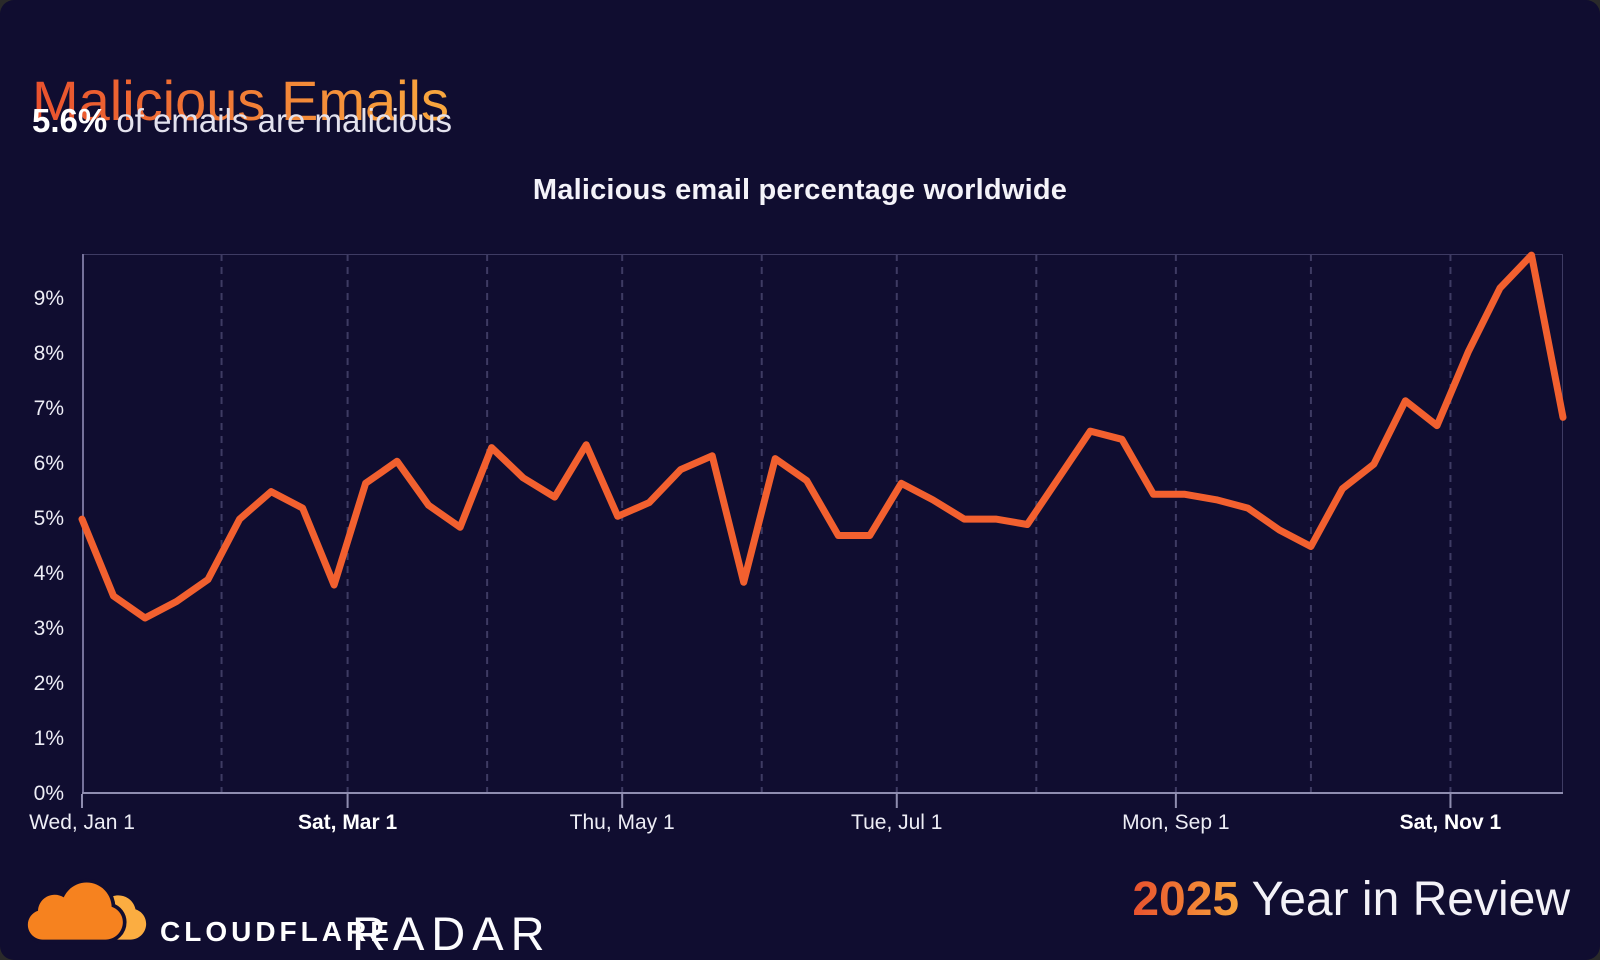  What do you see at coordinates (1176, 822) in the screenshot?
I see `x-axis-tick-label: Mon, Sep 1` at bounding box center [1176, 822].